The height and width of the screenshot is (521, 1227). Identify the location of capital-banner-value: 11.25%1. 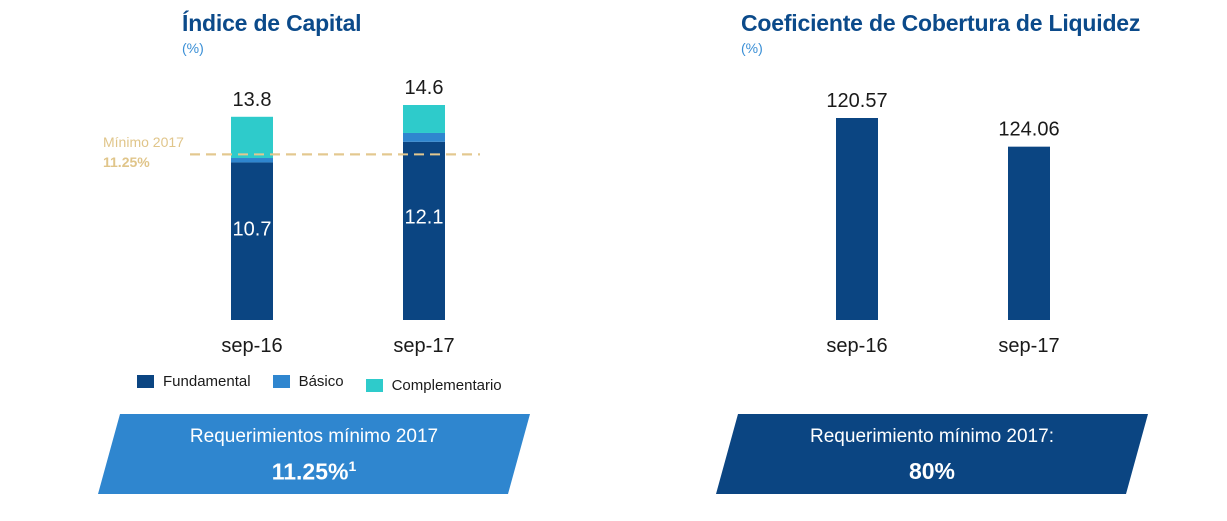
(314, 472).